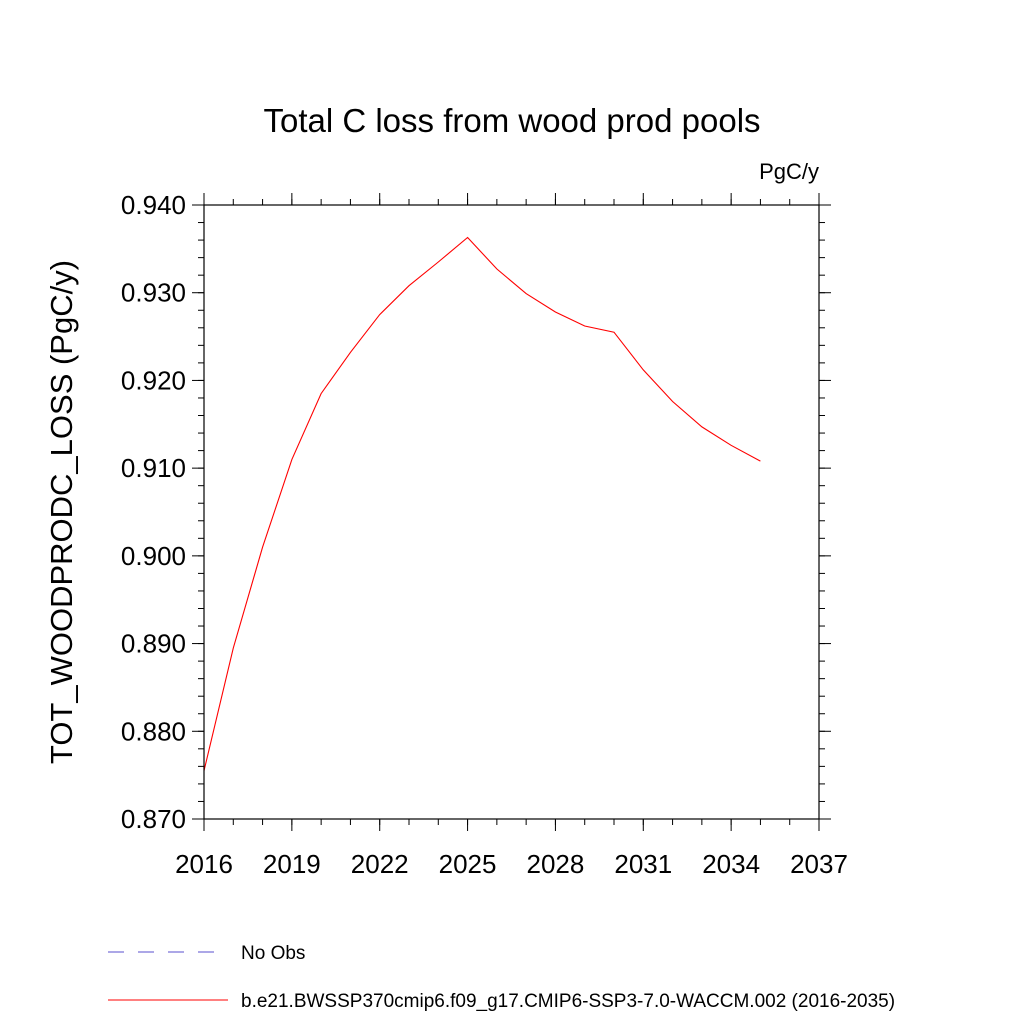  I want to click on x-tick-label: 2022, so click(380, 864).